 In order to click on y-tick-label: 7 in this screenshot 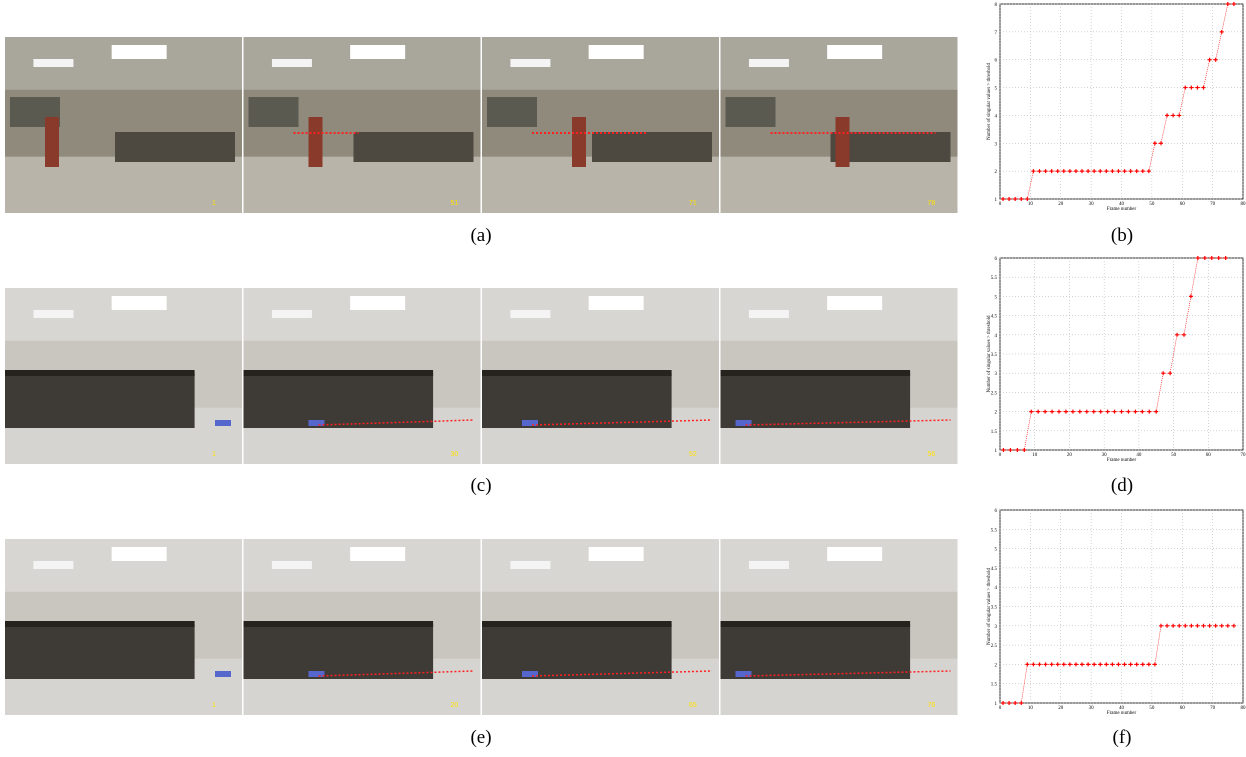, I will do `click(996, 33)`.